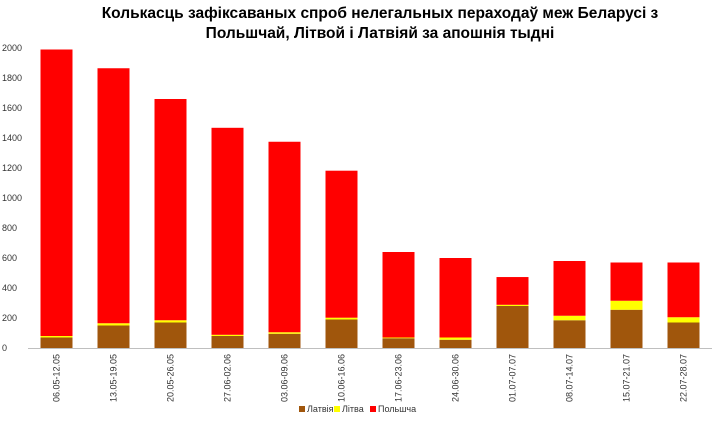  Describe the element at coordinates (569, 288) in the screenshot. I see `bar-segment-Польшча-08.07-14.07` at that location.